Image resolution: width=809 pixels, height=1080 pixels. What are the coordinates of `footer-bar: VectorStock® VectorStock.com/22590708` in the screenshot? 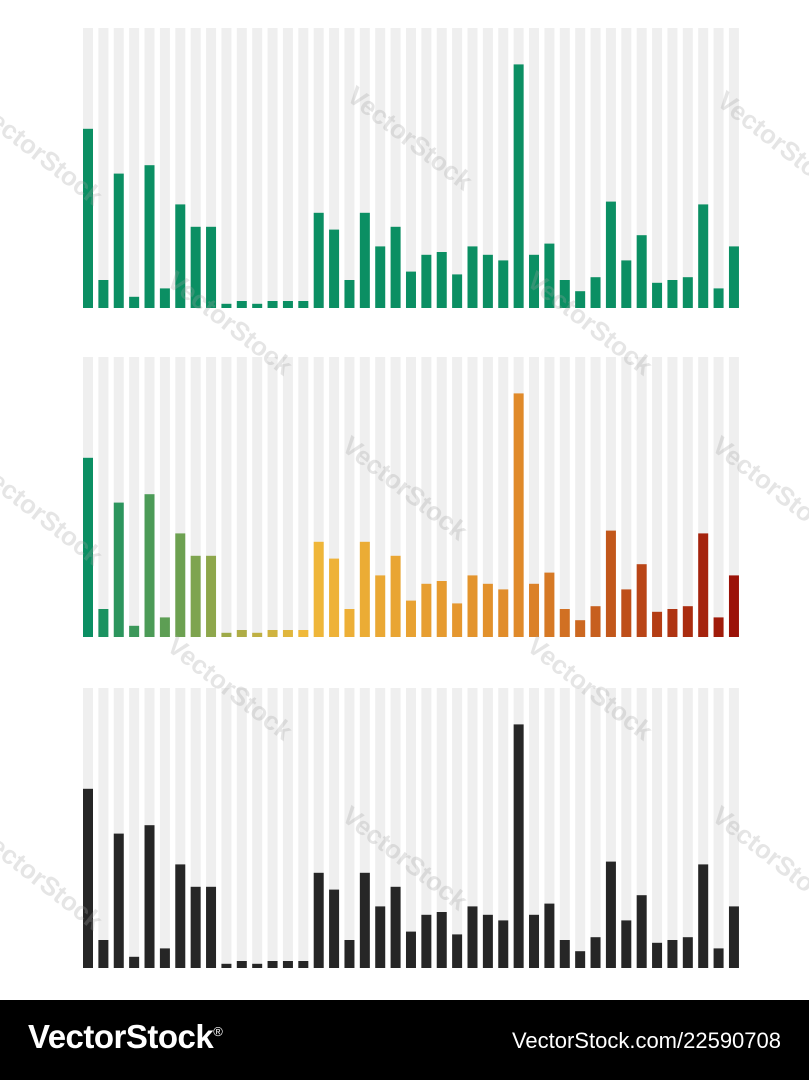 It's located at (404, 1040).